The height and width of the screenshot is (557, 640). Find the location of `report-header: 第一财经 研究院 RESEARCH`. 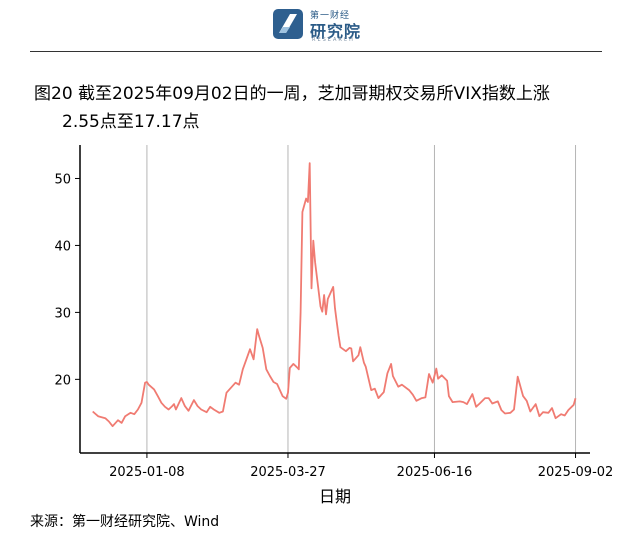

report-header: 第一财经 研究院 RESEARCH is located at coordinates (320, 26).